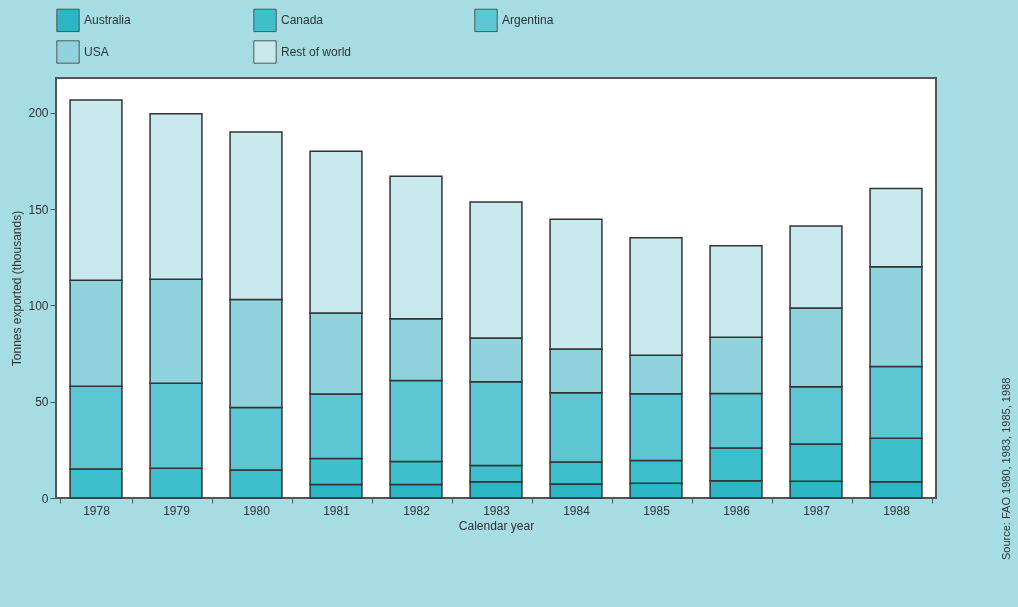 The width and height of the screenshot is (1018, 607). I want to click on x-tick-label: 1984, so click(577, 510).